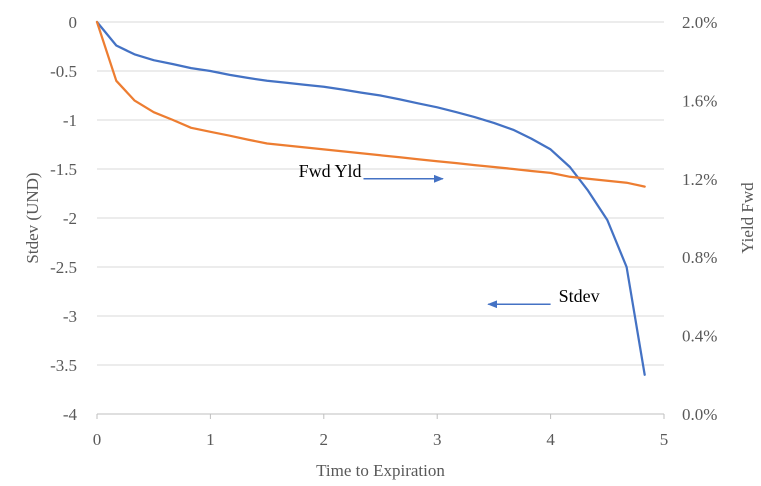  Describe the element at coordinates (664, 439) in the screenshot. I see `x-tick-label: 5` at that location.